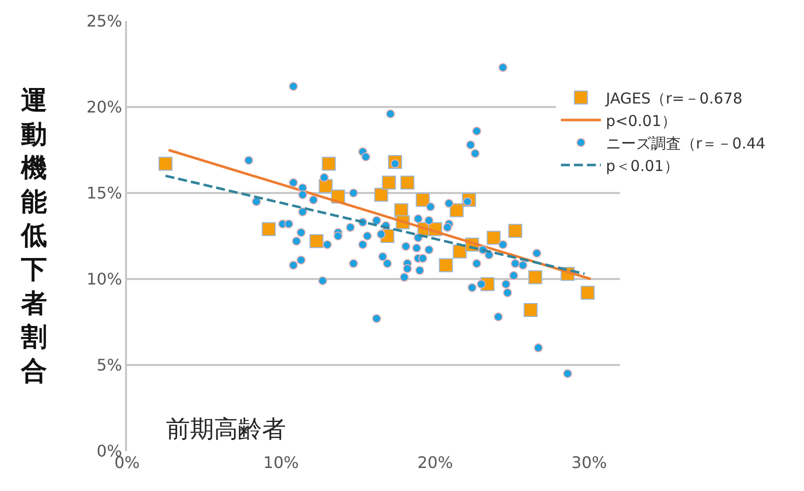 The width and height of the screenshot is (804, 491). Describe the element at coordinates (226, 429) in the screenshot. I see `annotation: 前期高齢者` at that location.